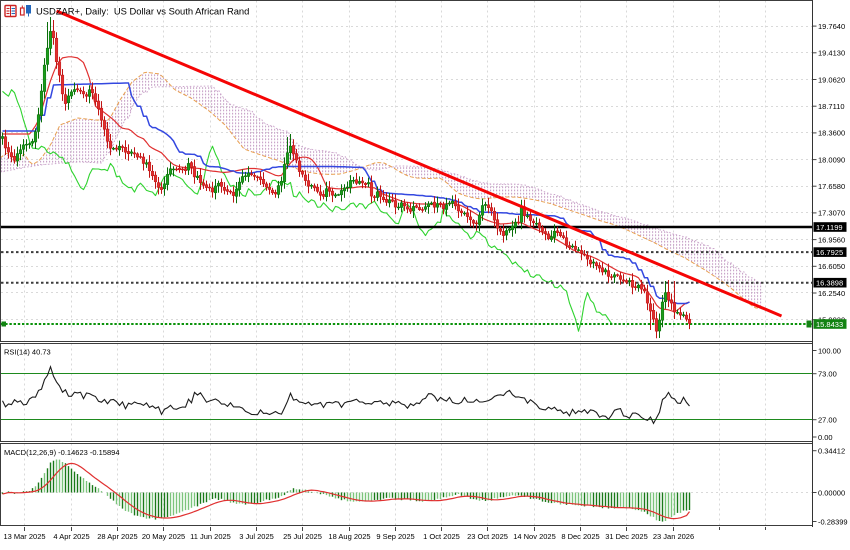  What do you see at coordinates (71, 536) in the screenshot?
I see `svg-text: 4 Apr 2025` at bounding box center [71, 536].